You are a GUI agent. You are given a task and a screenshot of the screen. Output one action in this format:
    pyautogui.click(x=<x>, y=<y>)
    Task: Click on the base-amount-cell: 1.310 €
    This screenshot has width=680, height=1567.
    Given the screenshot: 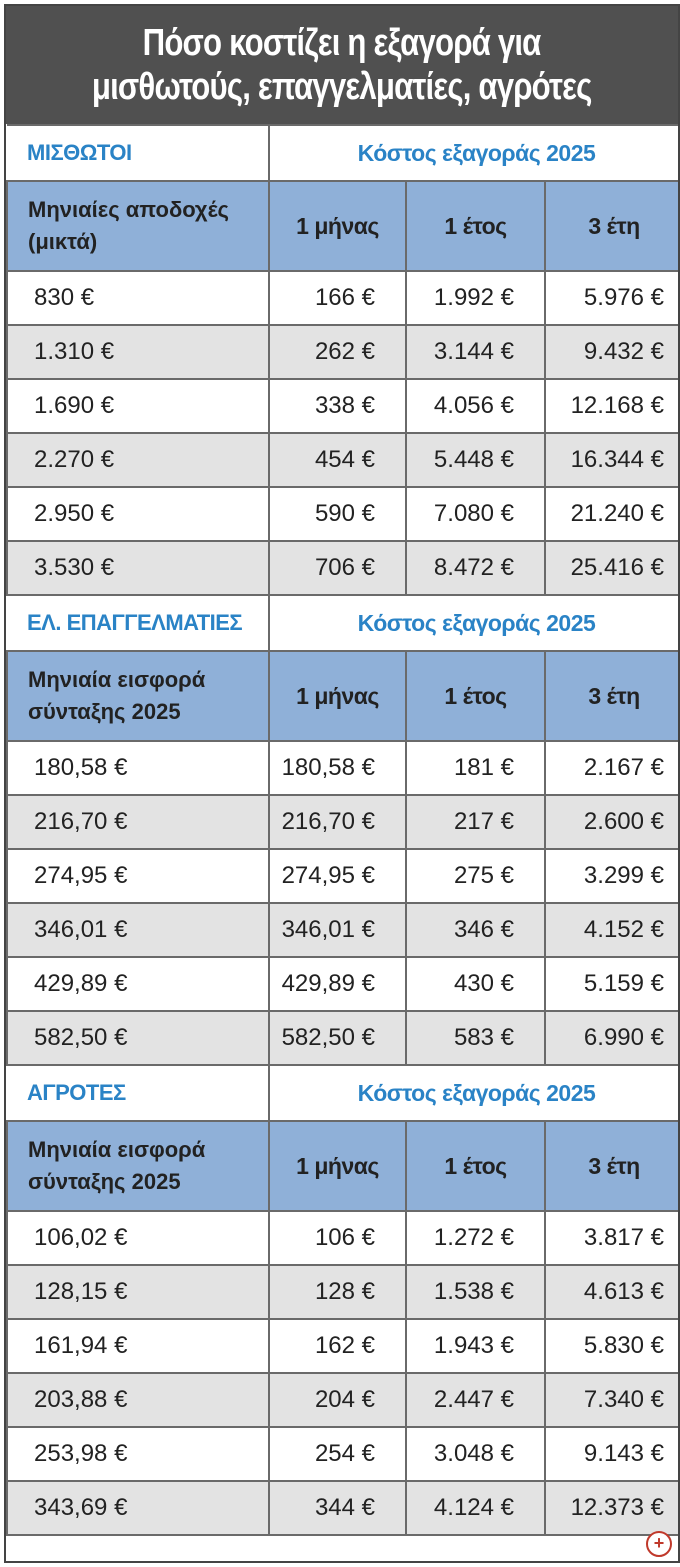 What is the action you would take?
    pyautogui.click(x=138, y=352)
    